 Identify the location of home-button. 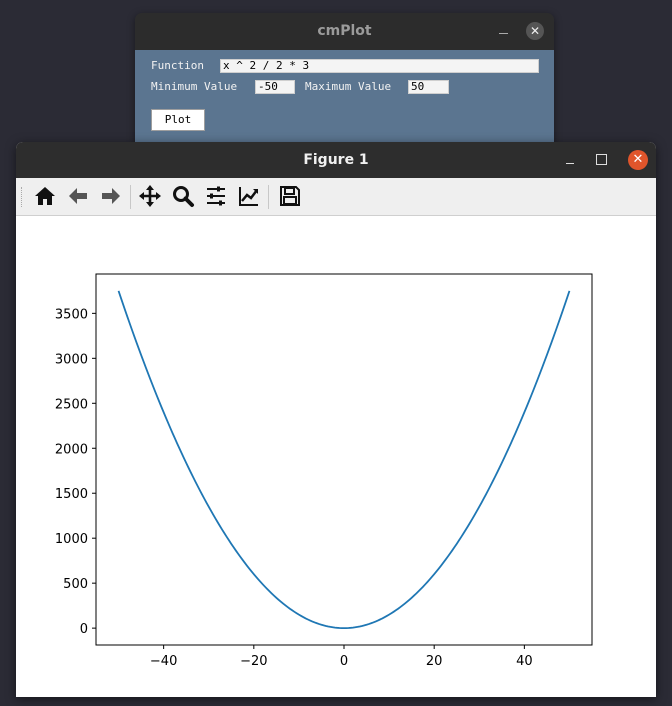
(45, 196).